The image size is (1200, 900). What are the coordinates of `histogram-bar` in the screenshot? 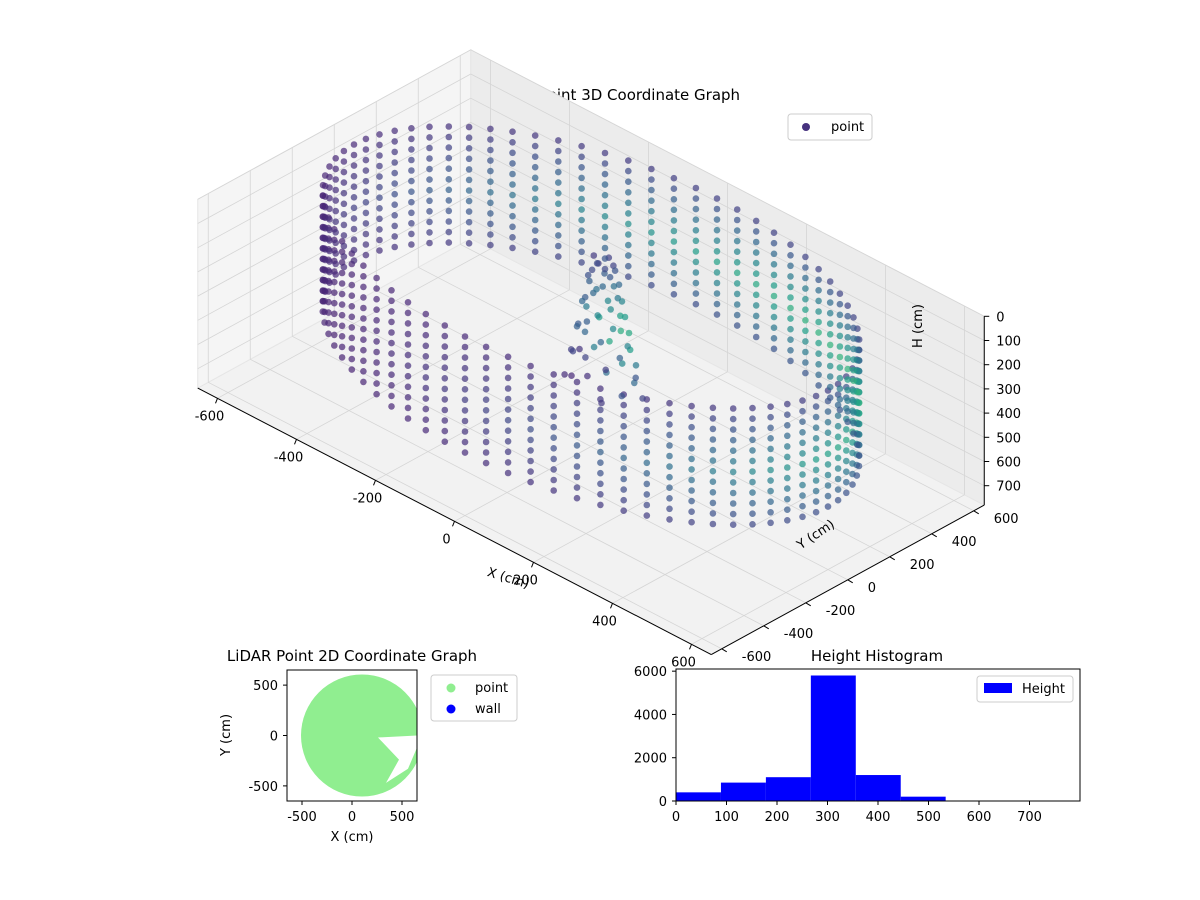 It's located at (923, 798).